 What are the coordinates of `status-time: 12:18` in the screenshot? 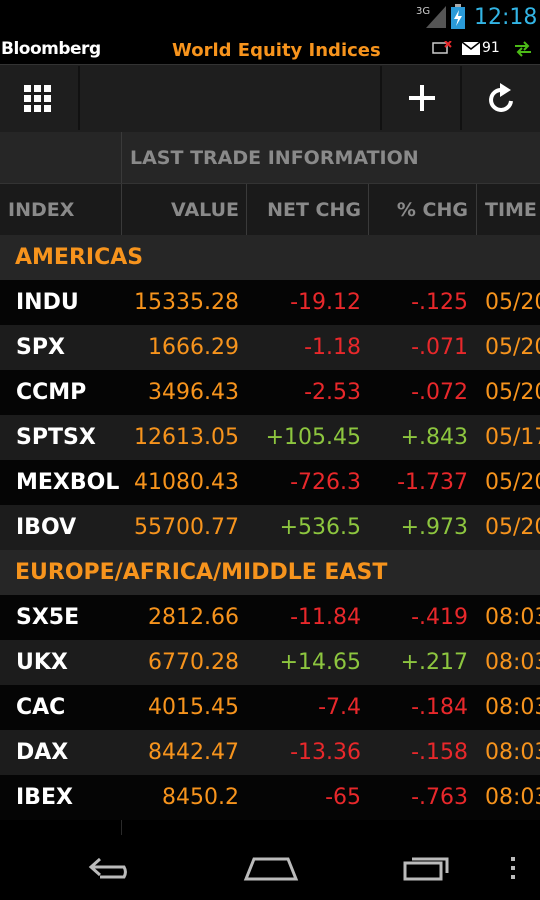 It's located at (506, 17).